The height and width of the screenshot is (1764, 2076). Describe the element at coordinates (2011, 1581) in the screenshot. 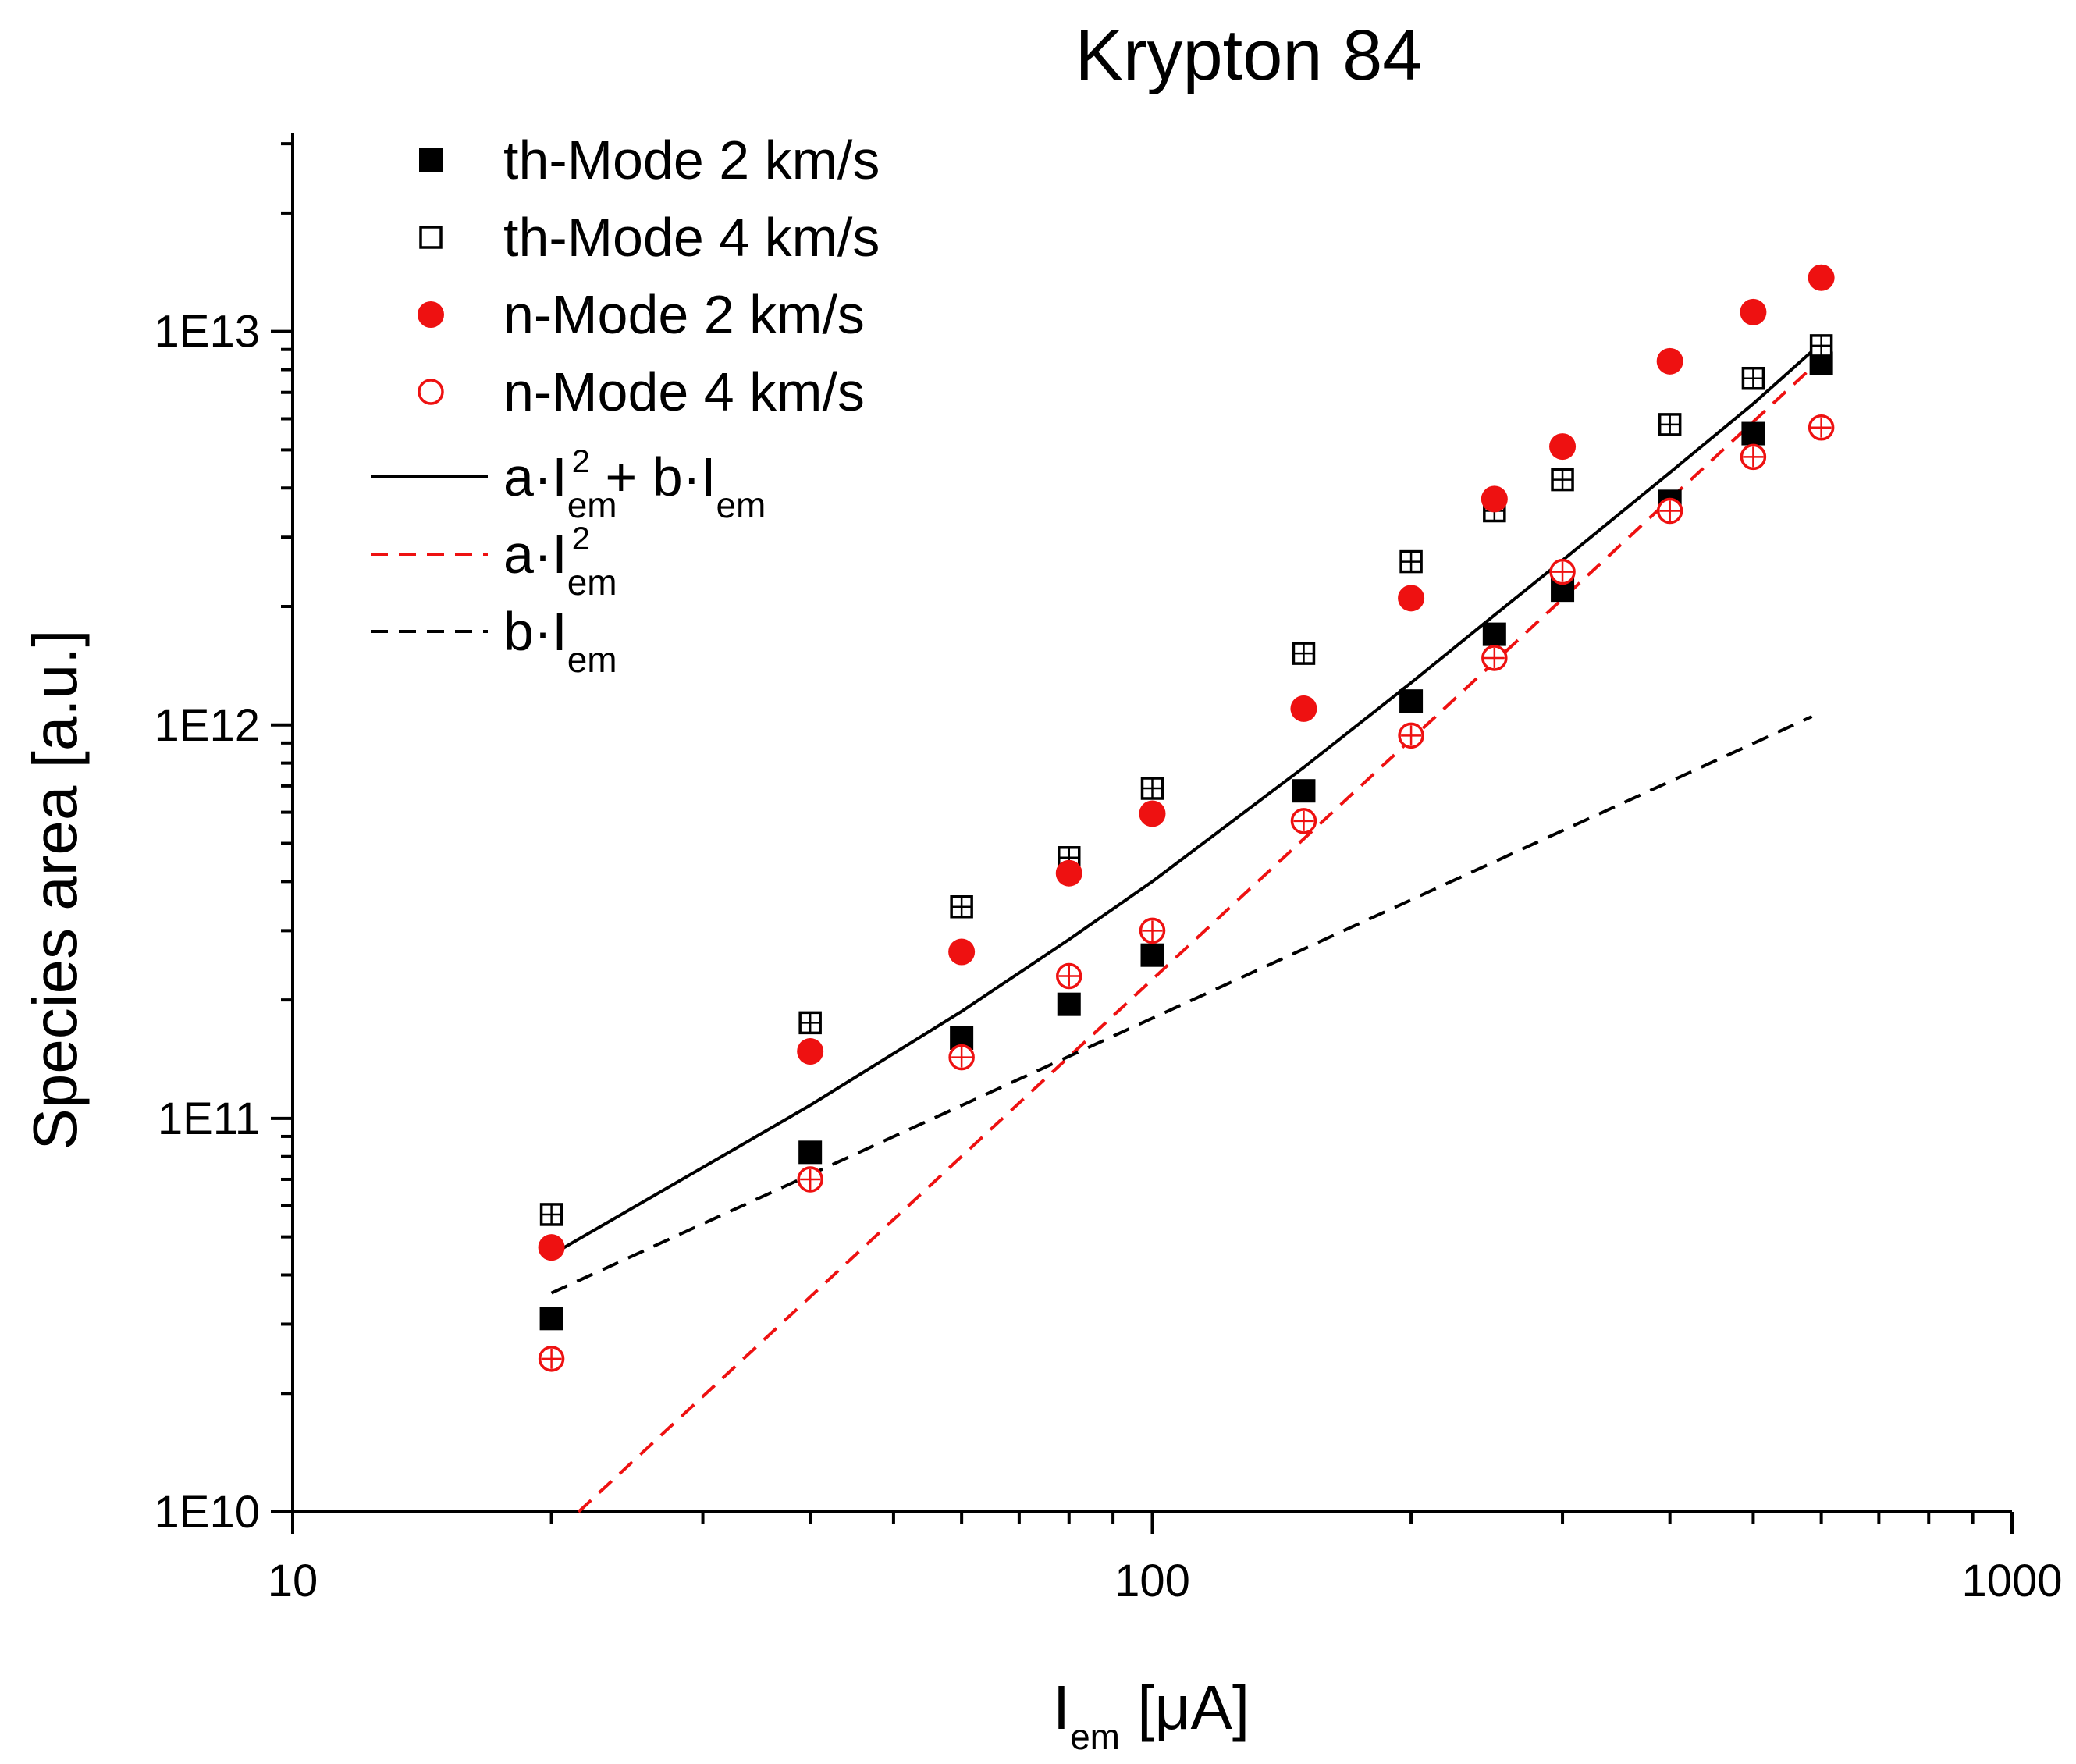

I see `x-tick-label: 1000` at that location.